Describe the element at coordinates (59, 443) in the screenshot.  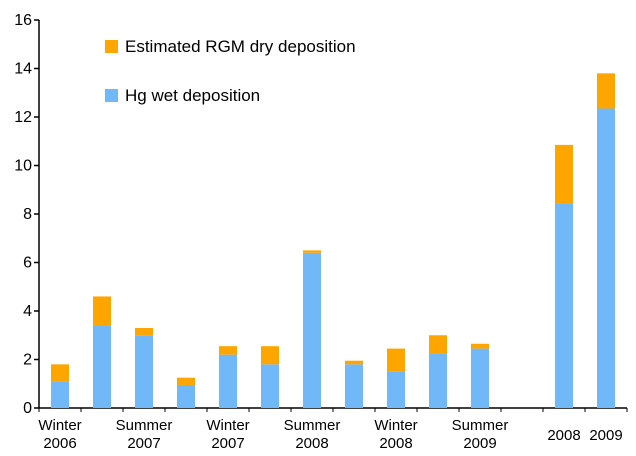
I see `x-tick-label-line: 2006` at that location.